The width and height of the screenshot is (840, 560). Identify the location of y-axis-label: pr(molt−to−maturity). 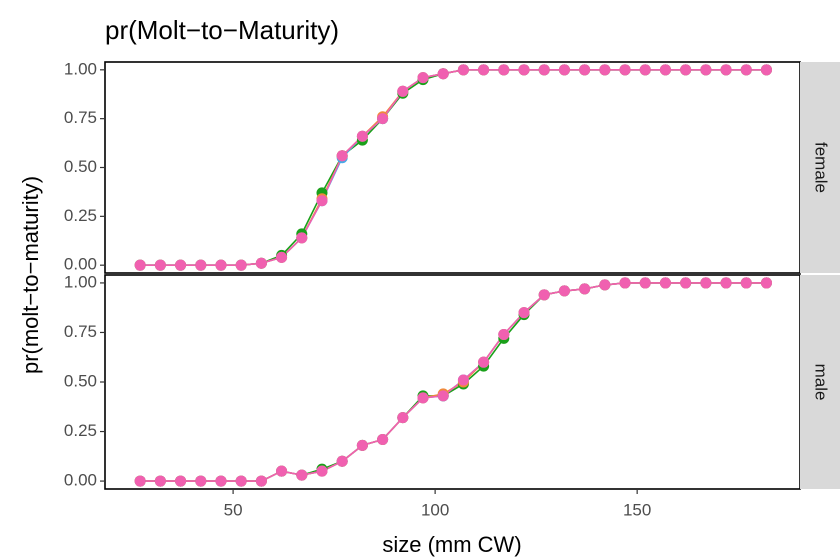
(30, 275).